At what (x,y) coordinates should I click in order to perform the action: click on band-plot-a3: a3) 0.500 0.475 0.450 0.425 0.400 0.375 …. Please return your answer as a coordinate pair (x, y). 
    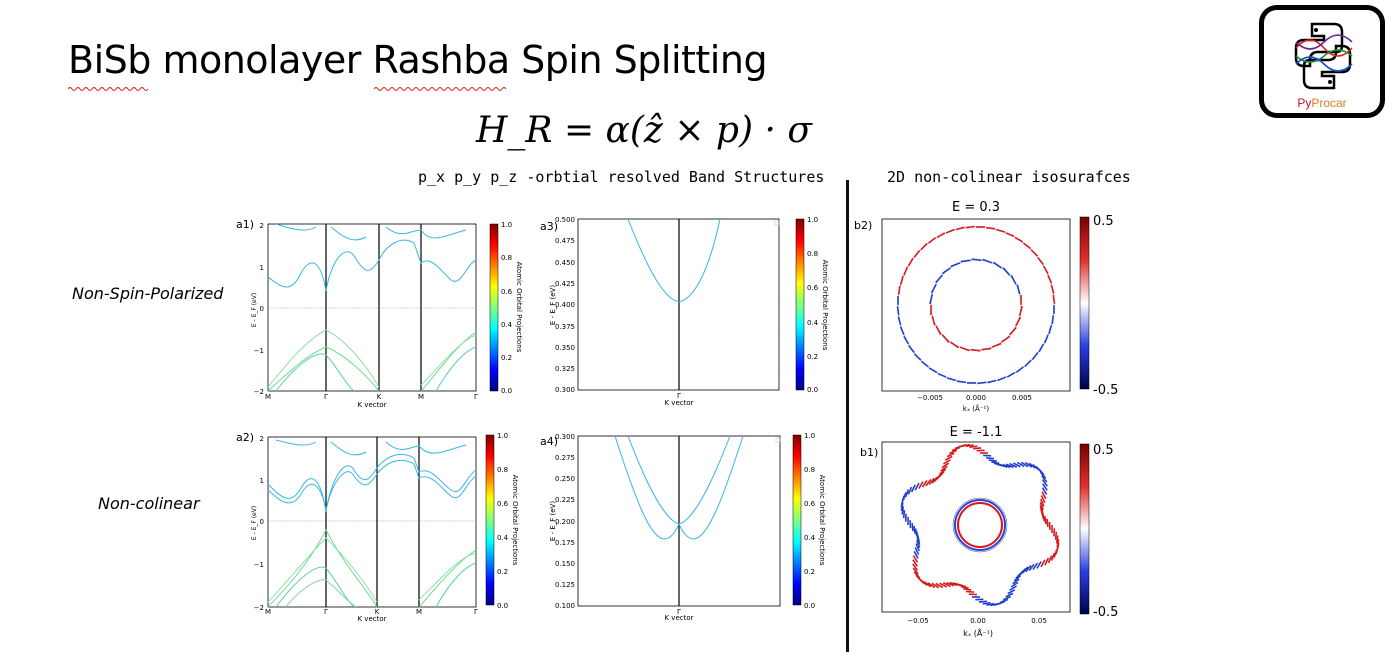
    Looking at the image, I should click on (685, 312).